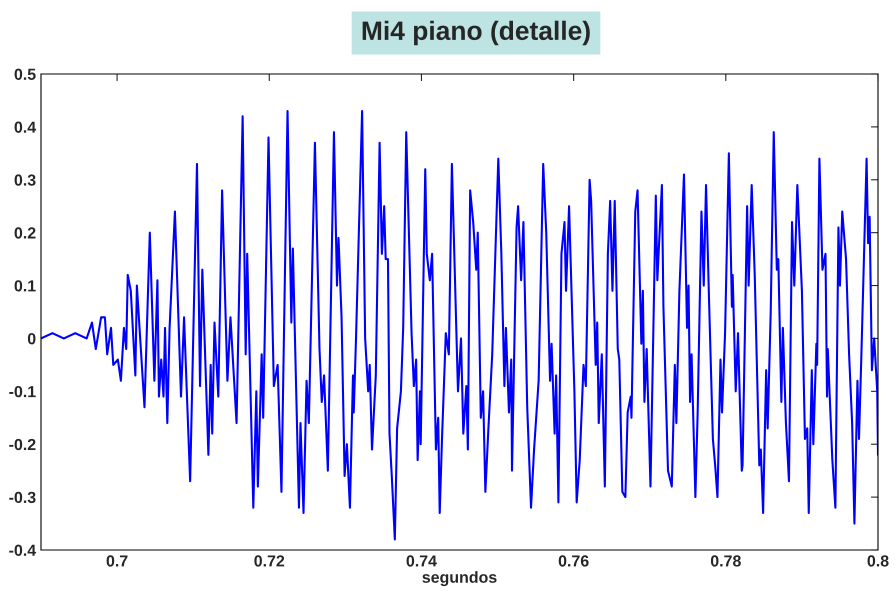  What do you see at coordinates (25, 127) in the screenshot?
I see `y-tick-label: 0.4` at bounding box center [25, 127].